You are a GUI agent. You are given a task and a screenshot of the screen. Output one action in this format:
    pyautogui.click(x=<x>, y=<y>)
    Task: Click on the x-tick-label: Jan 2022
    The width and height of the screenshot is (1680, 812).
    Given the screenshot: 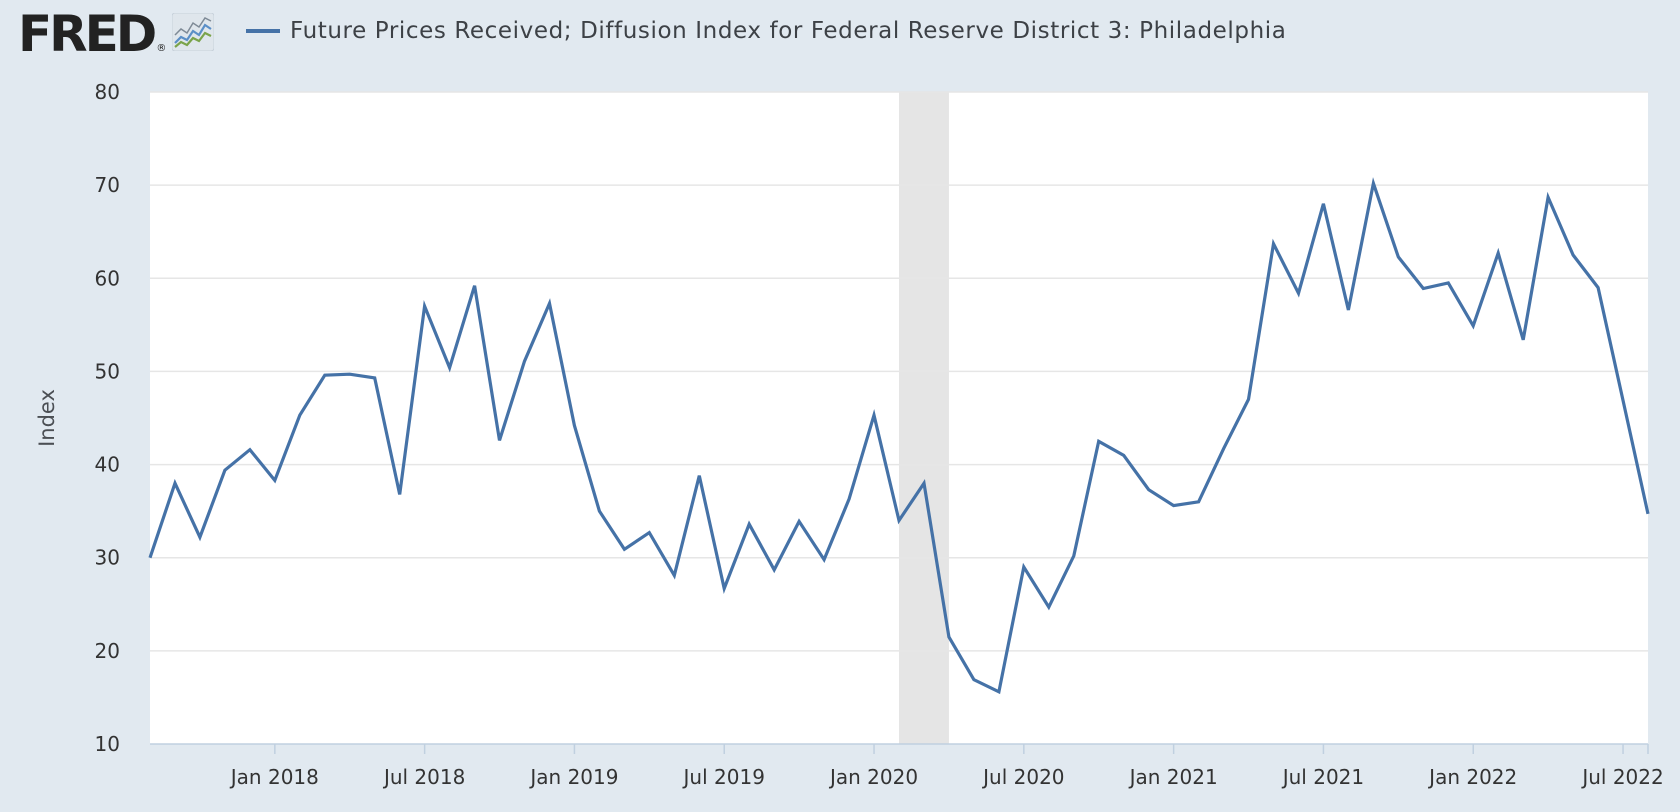 What is the action you would take?
    pyautogui.click(x=1472, y=777)
    